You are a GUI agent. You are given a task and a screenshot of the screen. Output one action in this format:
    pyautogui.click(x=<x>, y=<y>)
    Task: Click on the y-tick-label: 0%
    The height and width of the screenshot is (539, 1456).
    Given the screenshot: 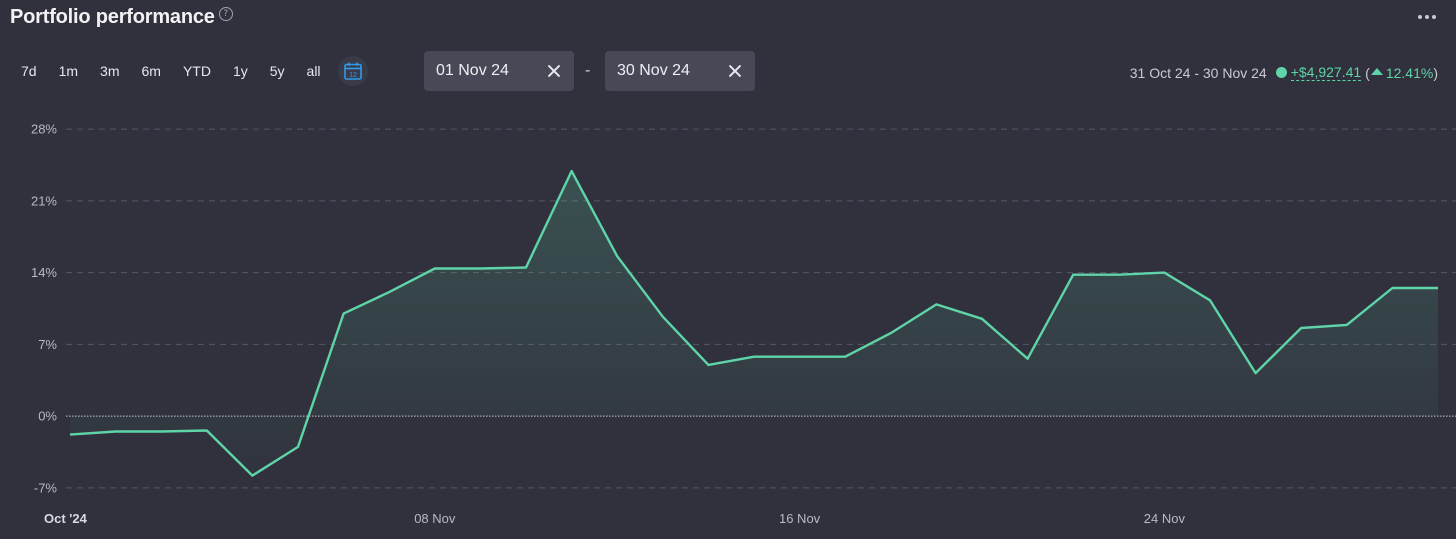 What is the action you would take?
    pyautogui.click(x=47, y=416)
    